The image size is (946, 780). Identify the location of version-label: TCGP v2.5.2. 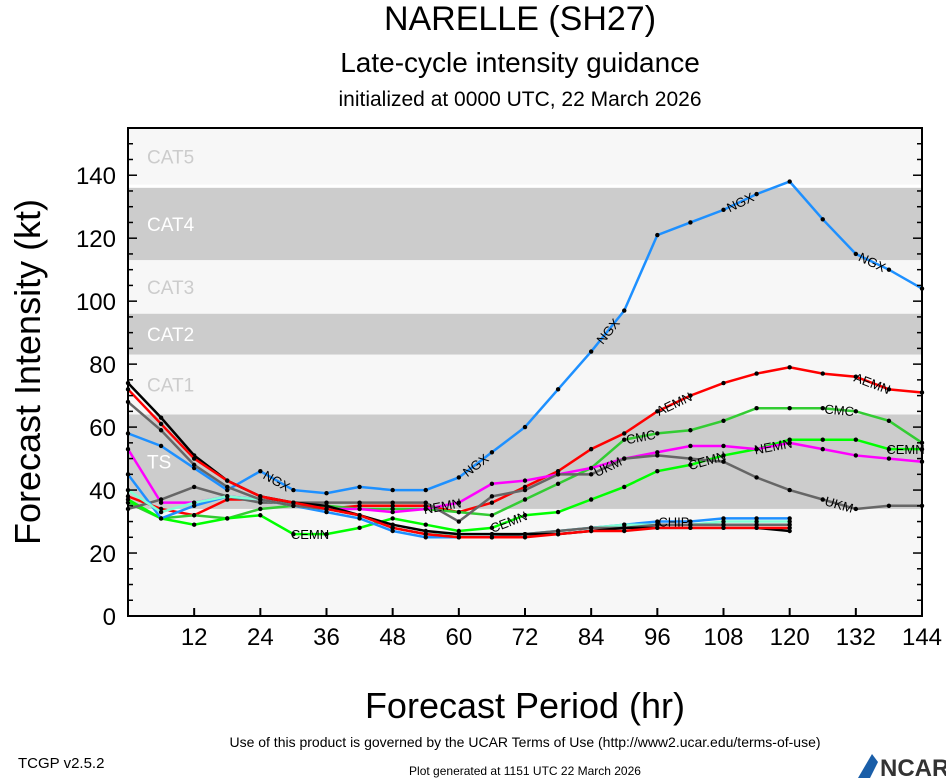
(61, 763).